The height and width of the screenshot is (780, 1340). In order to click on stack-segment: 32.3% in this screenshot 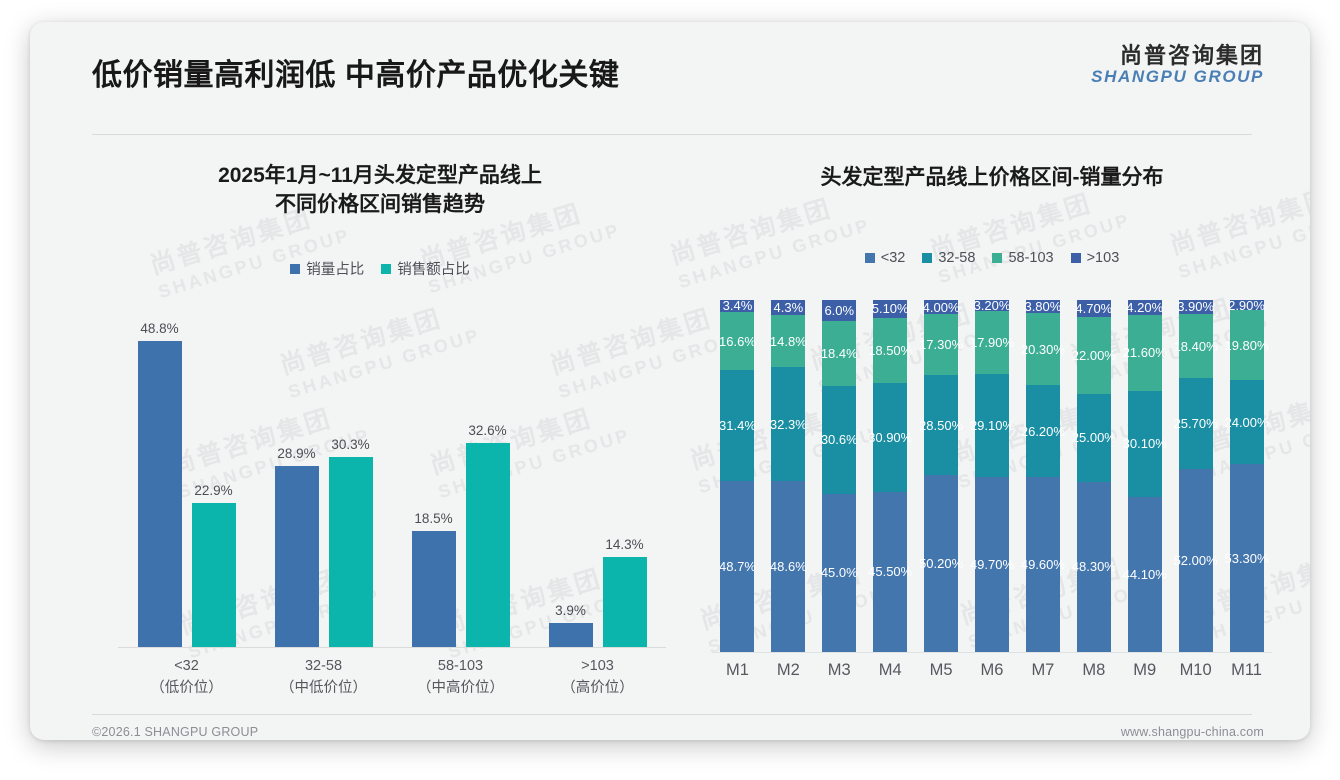, I will do `click(788, 424)`.